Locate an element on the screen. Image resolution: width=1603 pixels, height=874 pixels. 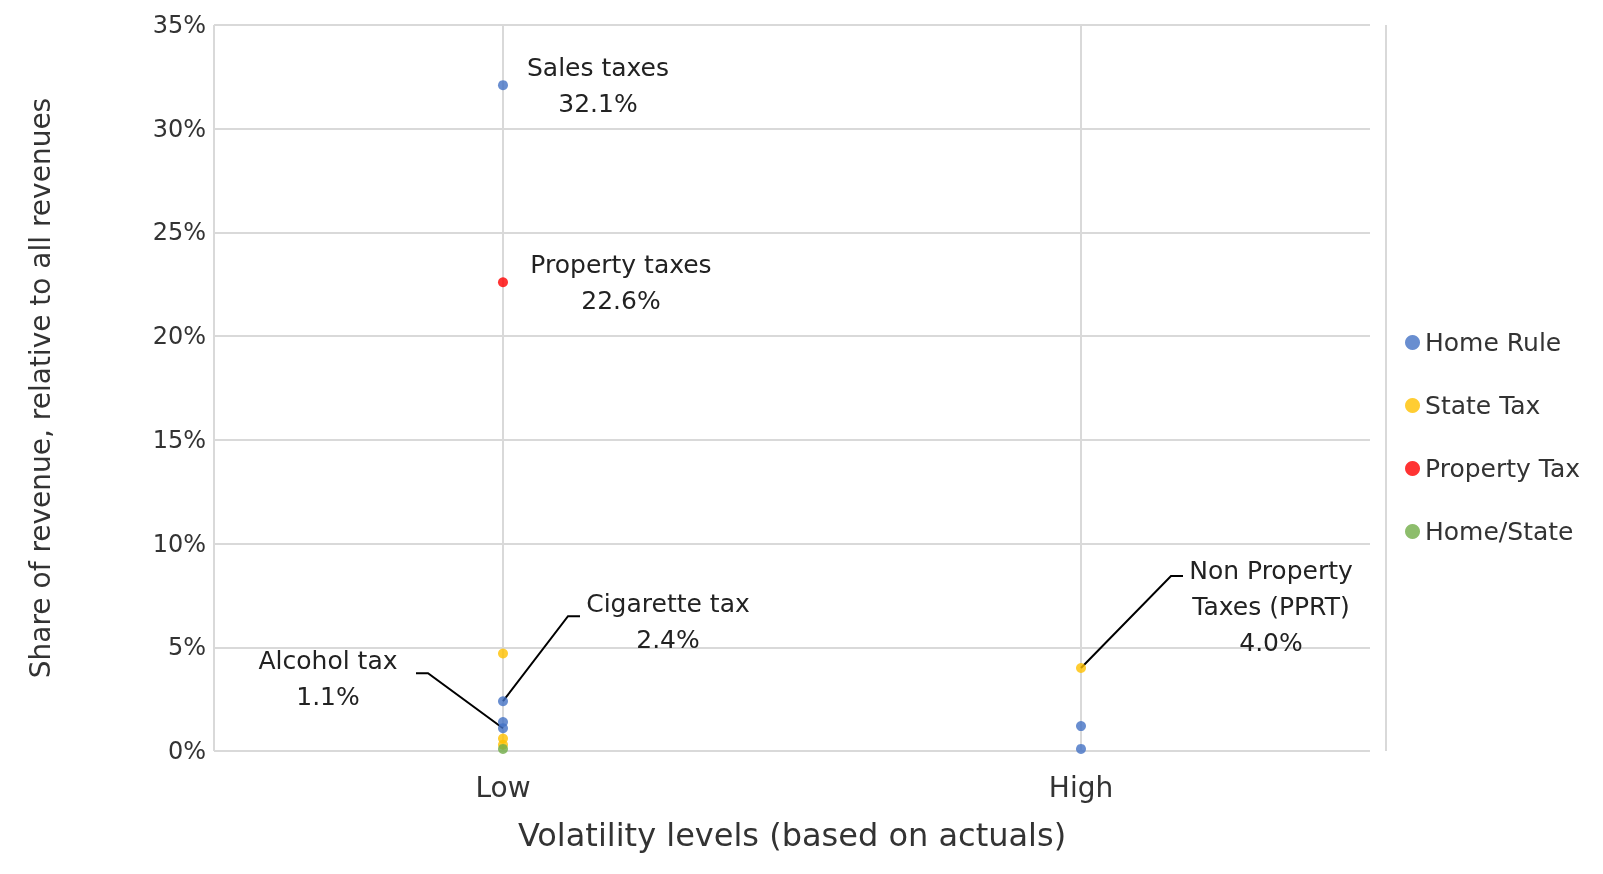
y-tick-label: 35% is located at coordinates (179, 25).